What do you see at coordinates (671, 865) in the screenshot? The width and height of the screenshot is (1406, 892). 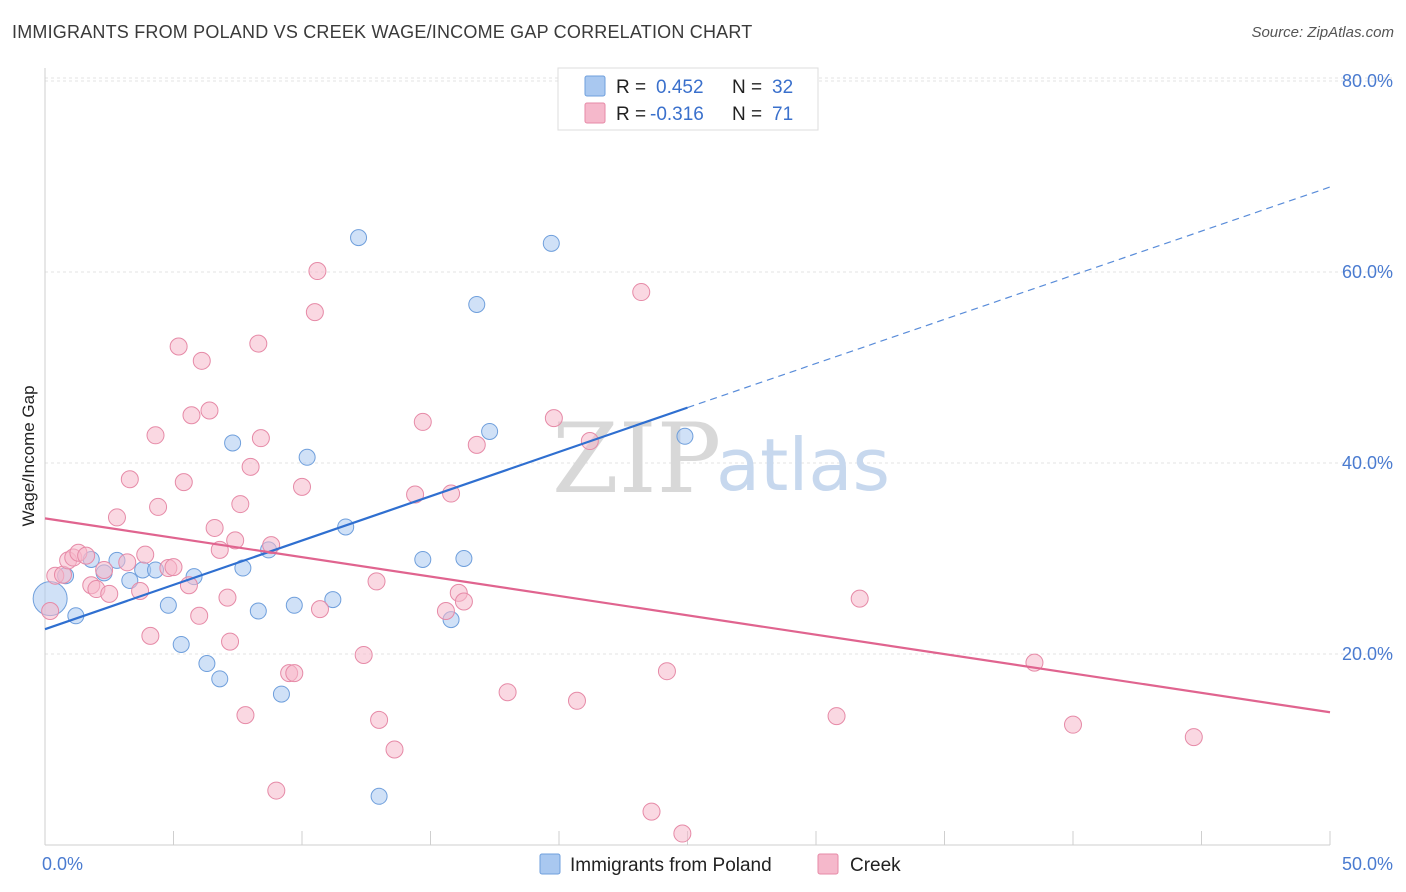 I see `bottom-legend-label-poland: Immigrants from Poland` at bounding box center [671, 865].